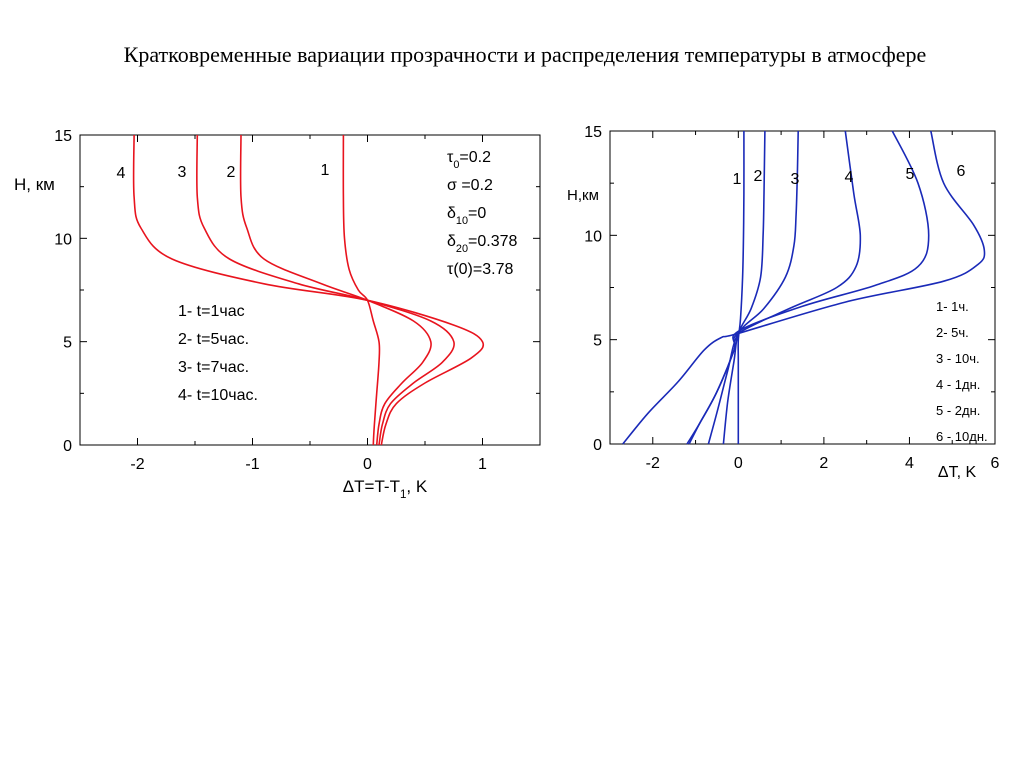  Describe the element at coordinates (583, 195) in the screenshot. I see `y-axis-label: H,км` at that location.